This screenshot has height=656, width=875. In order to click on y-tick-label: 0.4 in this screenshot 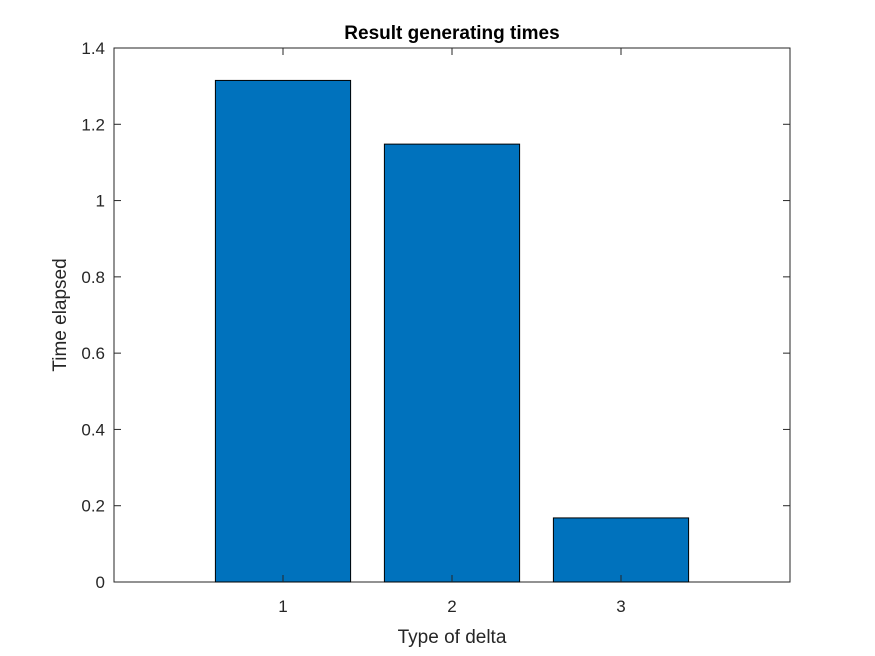, I will do `click(93, 429)`.